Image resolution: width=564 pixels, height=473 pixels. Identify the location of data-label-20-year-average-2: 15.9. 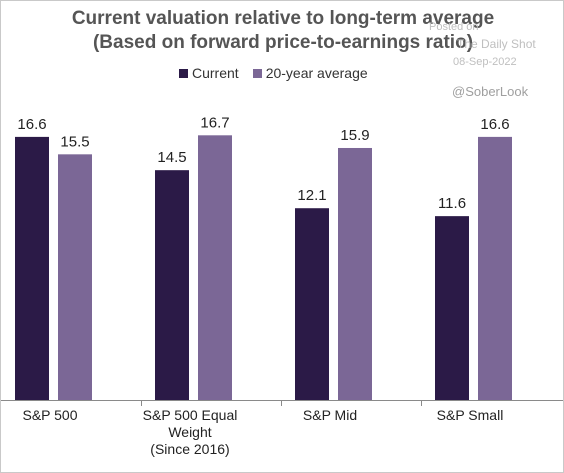
(354, 135).